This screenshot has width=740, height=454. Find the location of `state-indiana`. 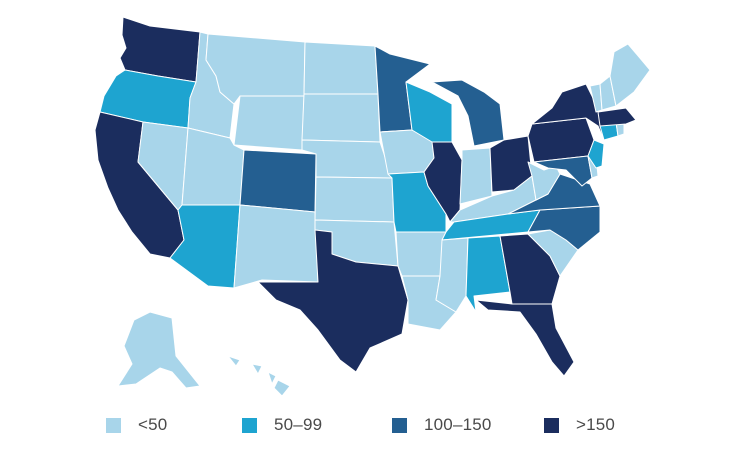

state-indiana is located at coordinates (476, 176).